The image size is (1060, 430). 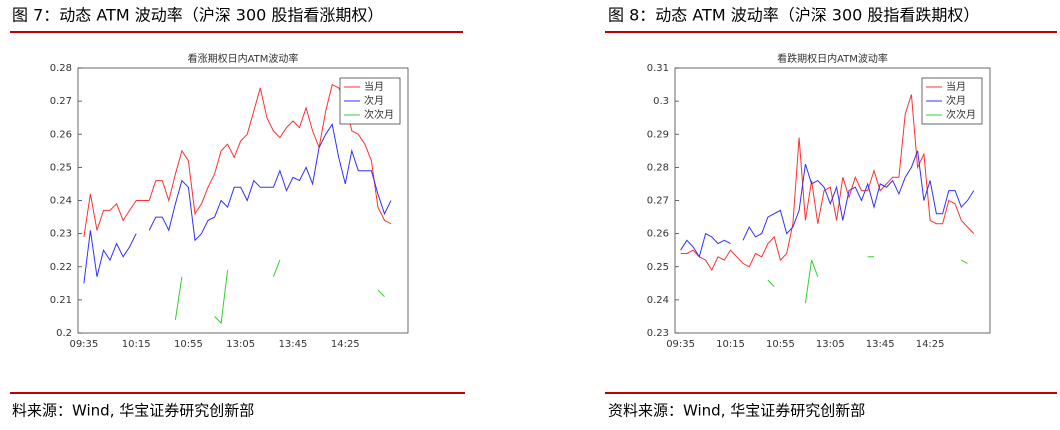 I want to click on figure-heading: 图 8：动态 ATM 波动率（沪深 300 股指看跌期权）, so click(x=793, y=15).